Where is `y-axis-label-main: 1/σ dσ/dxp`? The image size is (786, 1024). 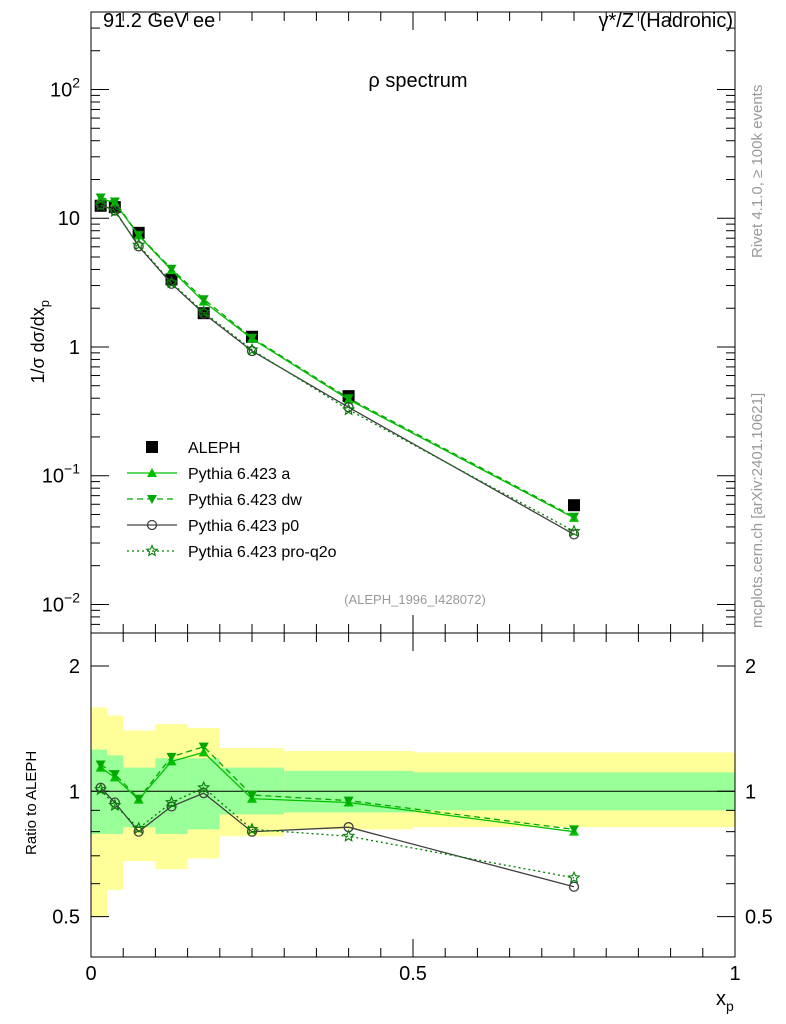 y-axis-label-main: 1/σ dσ/dxp is located at coordinates (40, 342).